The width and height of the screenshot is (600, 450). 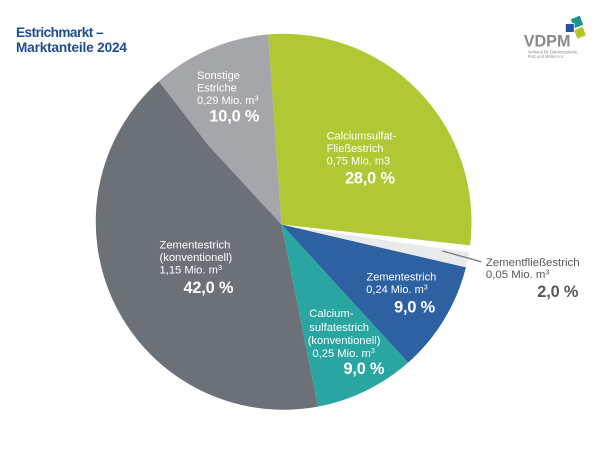 What do you see at coordinates (396, 290) in the screenshot?
I see `svg-text: 0,24 Mio. m3` at bounding box center [396, 290].